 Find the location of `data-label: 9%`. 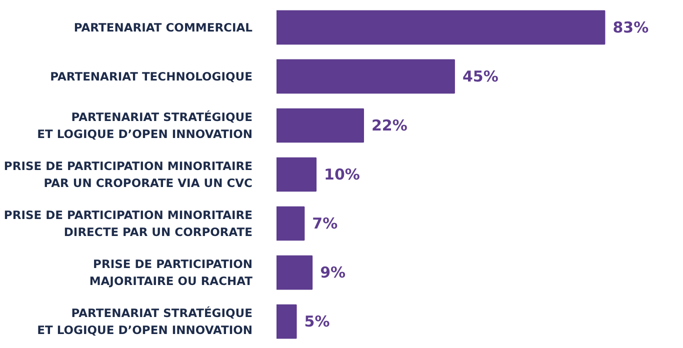

data-label: 9% is located at coordinates (333, 273).